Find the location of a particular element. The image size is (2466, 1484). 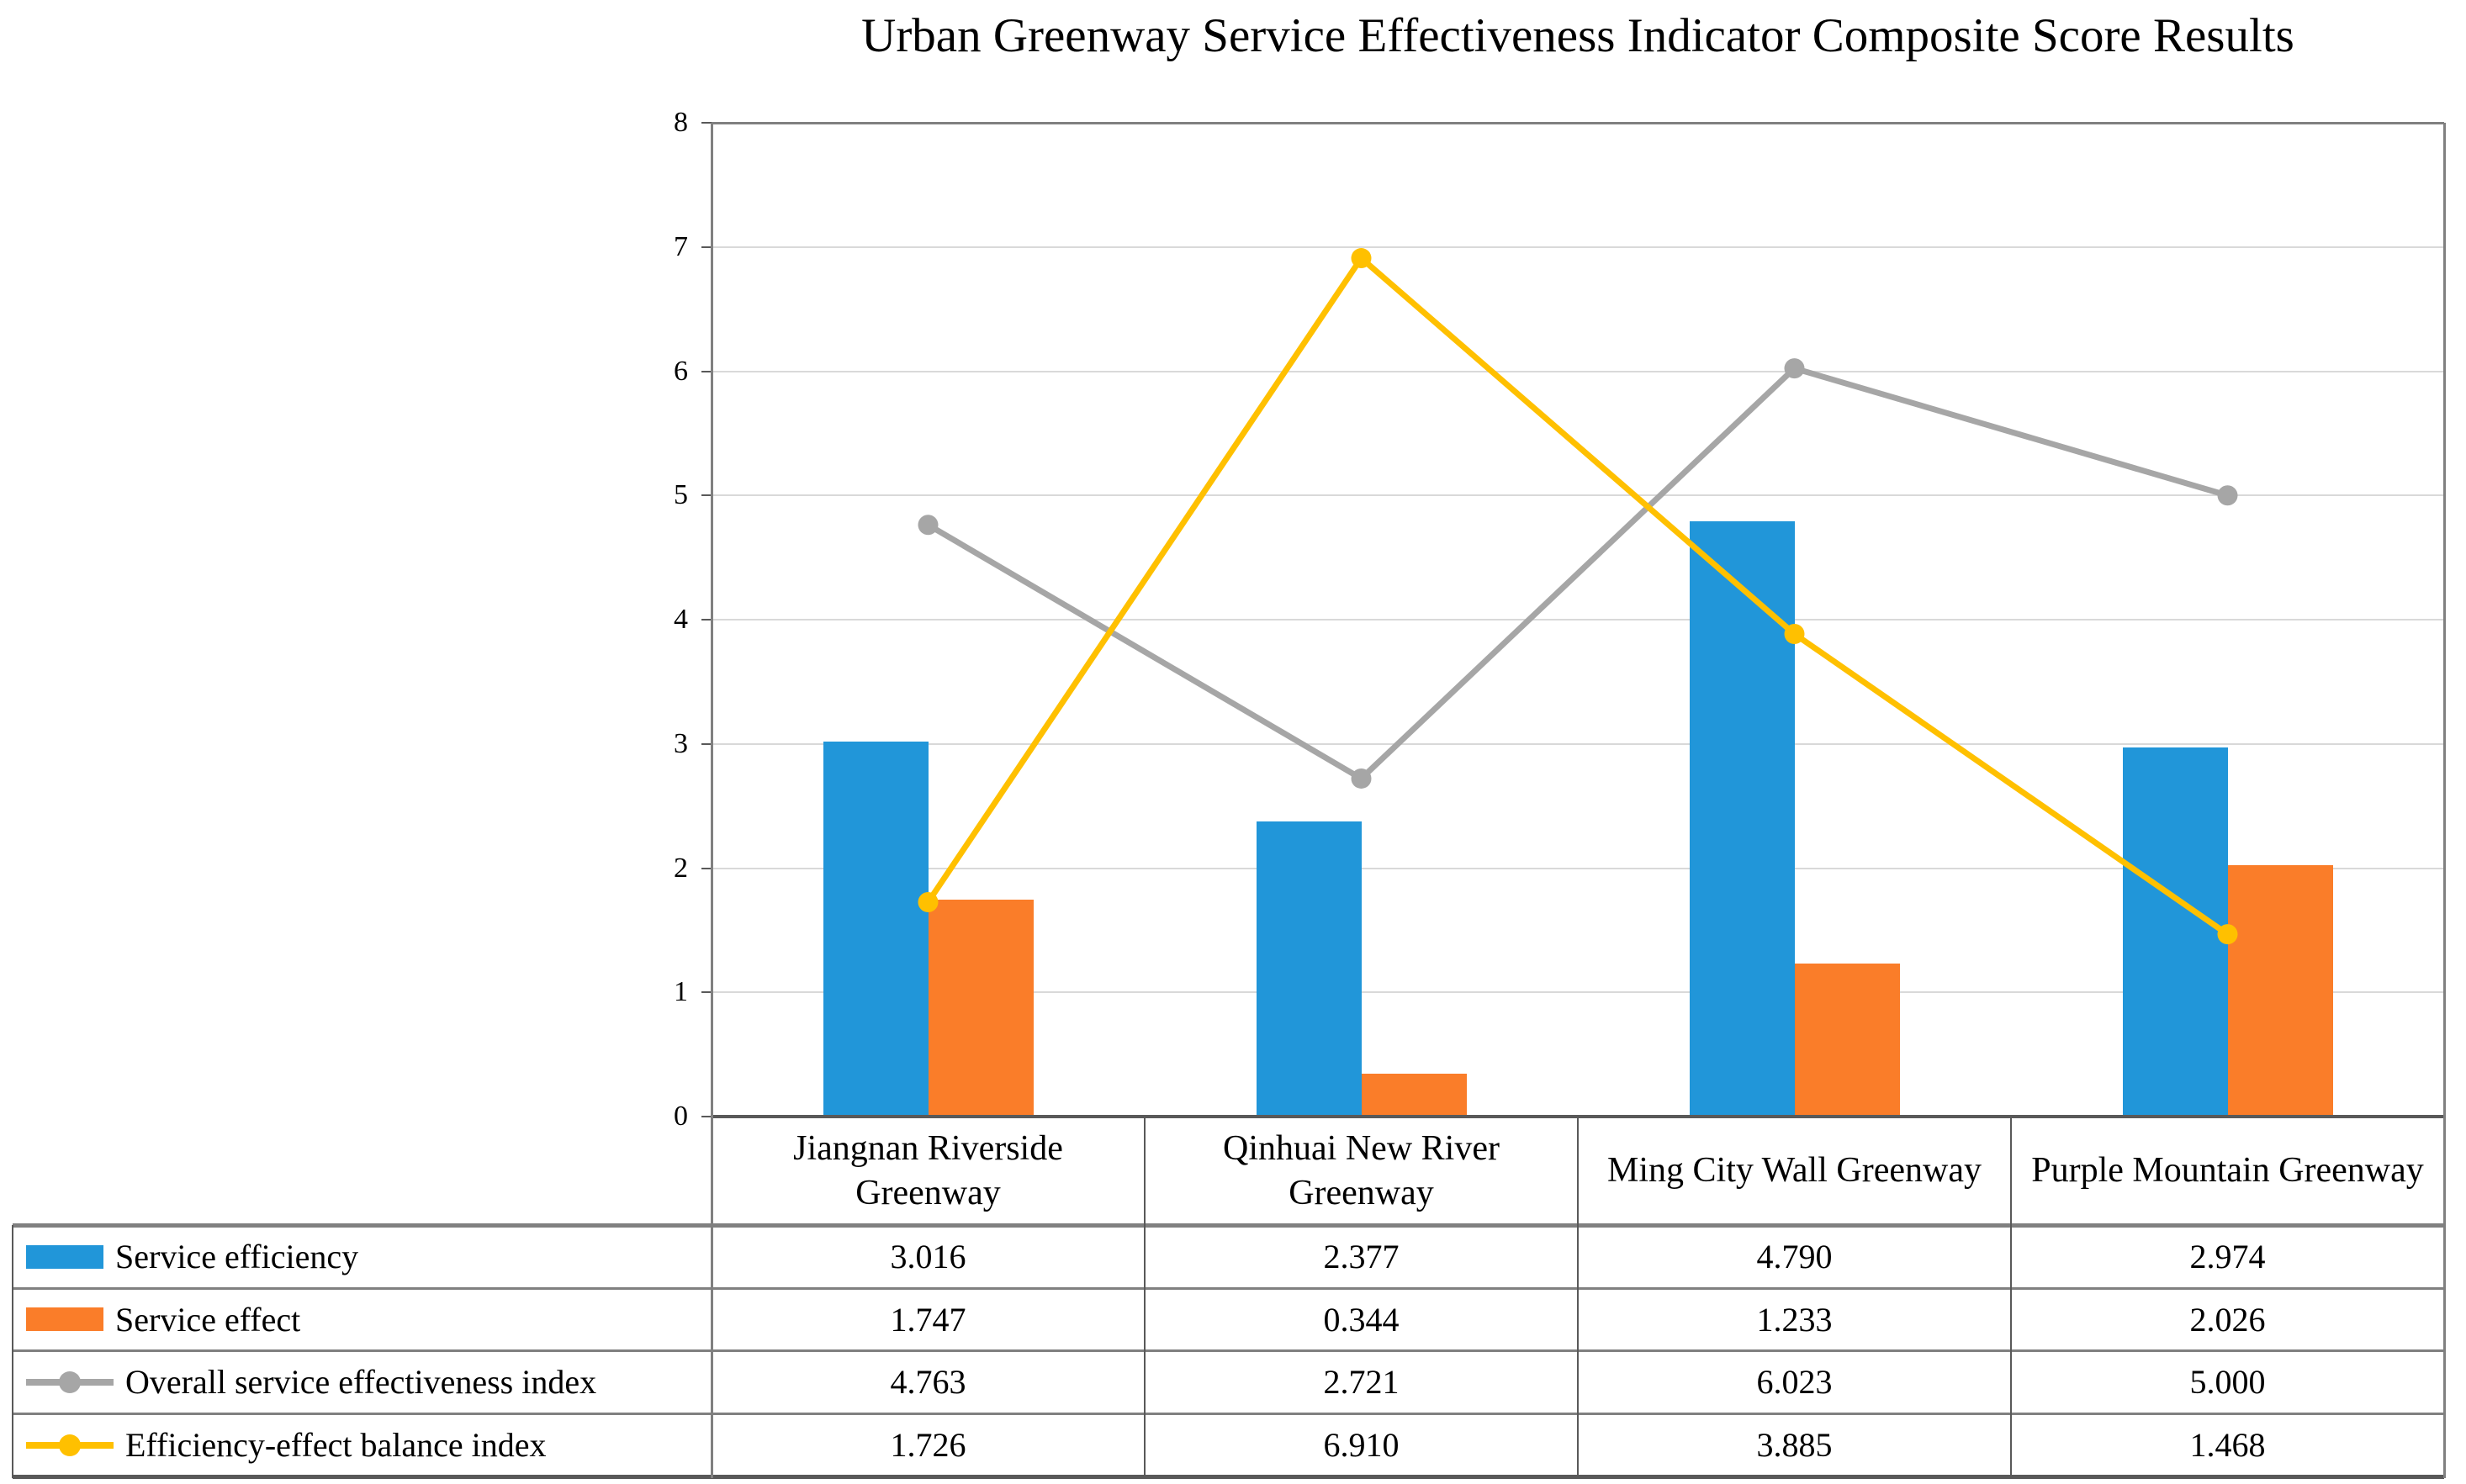

legend-swatch-efficiency-effect-balance-index is located at coordinates (70, 1445).